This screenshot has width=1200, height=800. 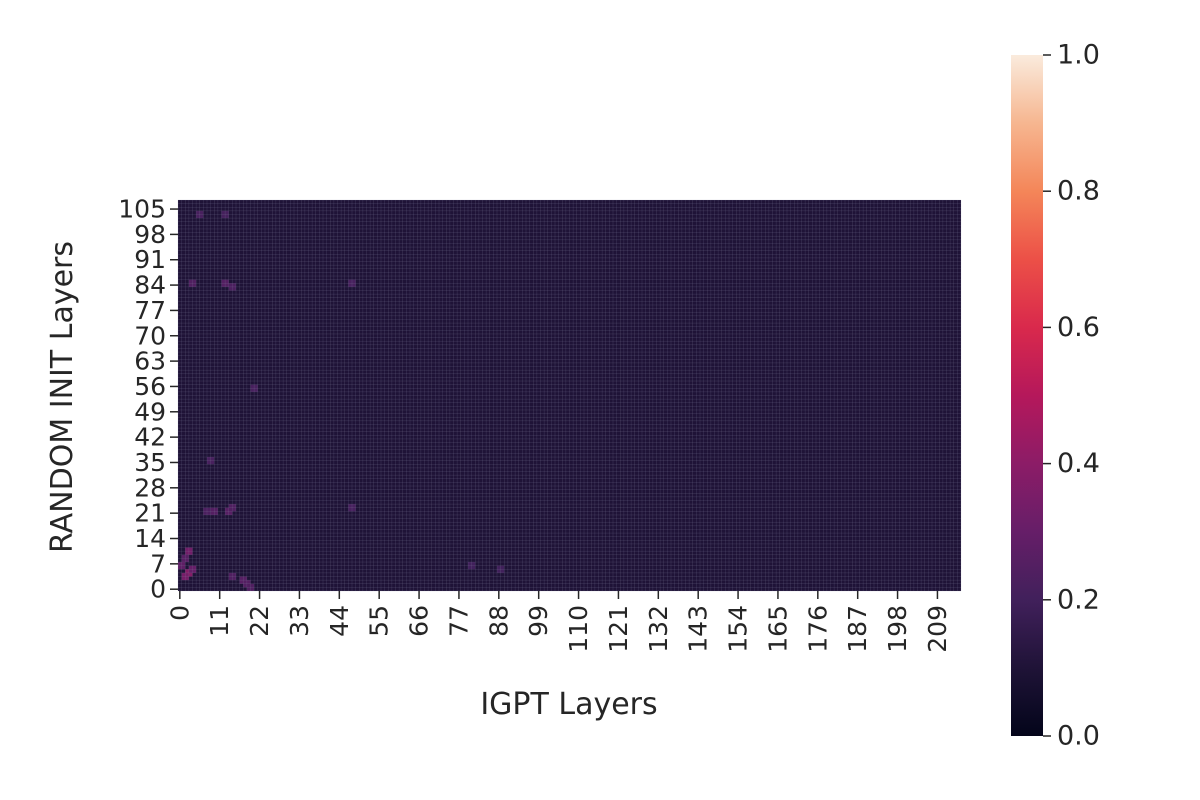 I want to click on y-tick-label: 49, so click(x=150, y=411).